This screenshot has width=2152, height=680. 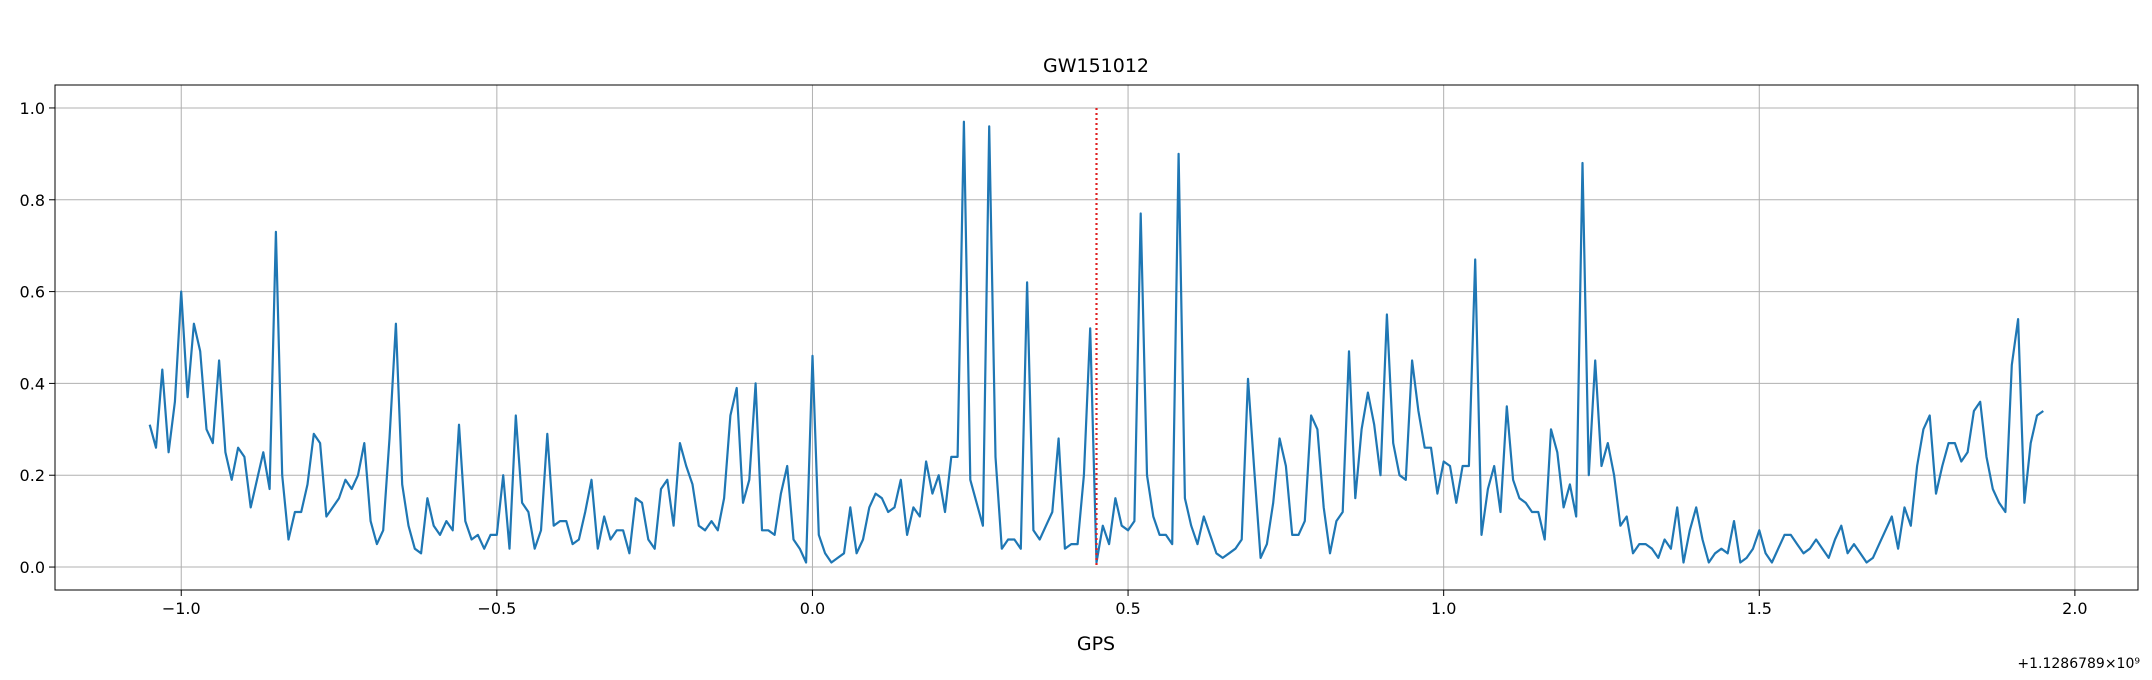 I want to click on y-tick-label: 0.2, so click(x=32, y=475).